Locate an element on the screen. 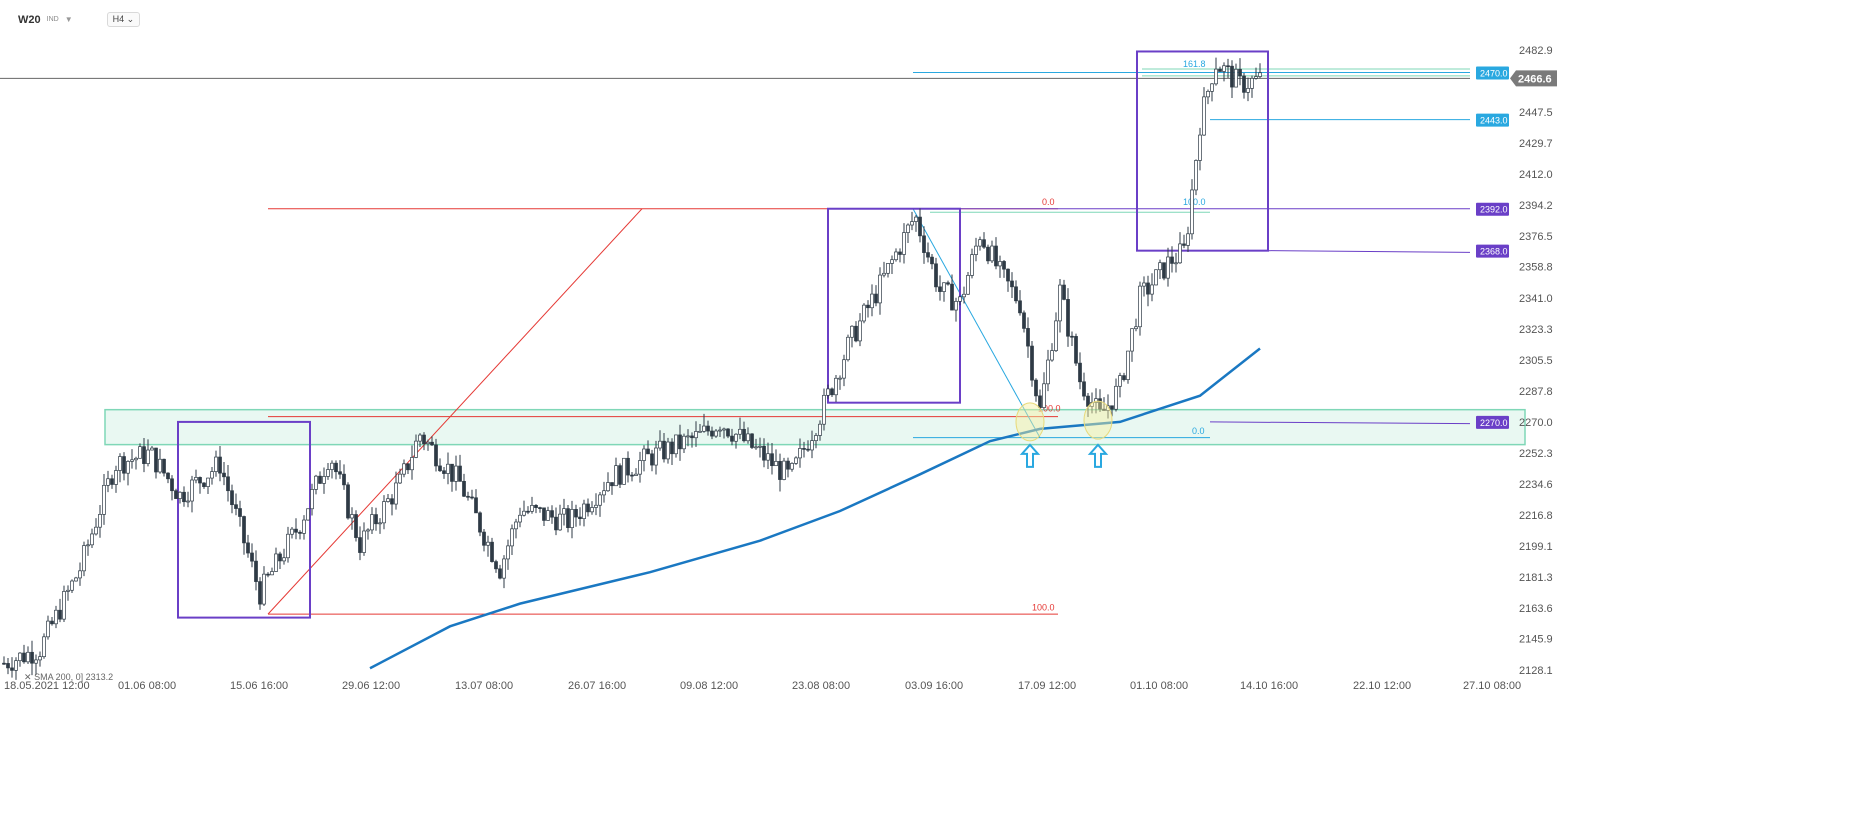 The image size is (1866, 832). markers is located at coordinates (1064, 434).